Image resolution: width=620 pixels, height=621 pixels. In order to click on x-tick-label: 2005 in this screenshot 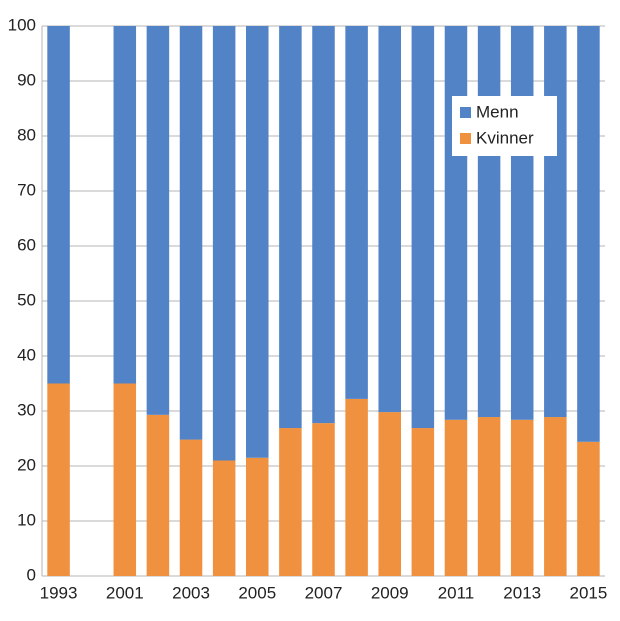, I will do `click(257, 592)`.